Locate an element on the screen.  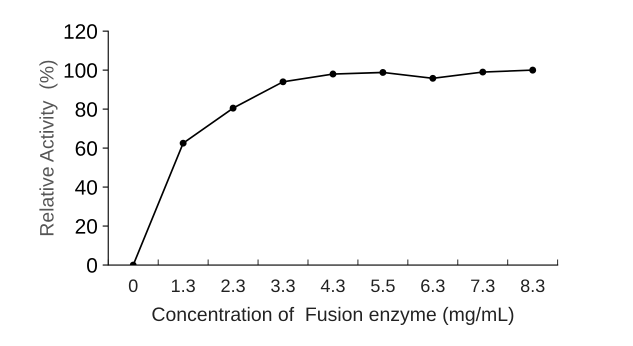
x-tick-label: 2.3 is located at coordinates (233, 285).